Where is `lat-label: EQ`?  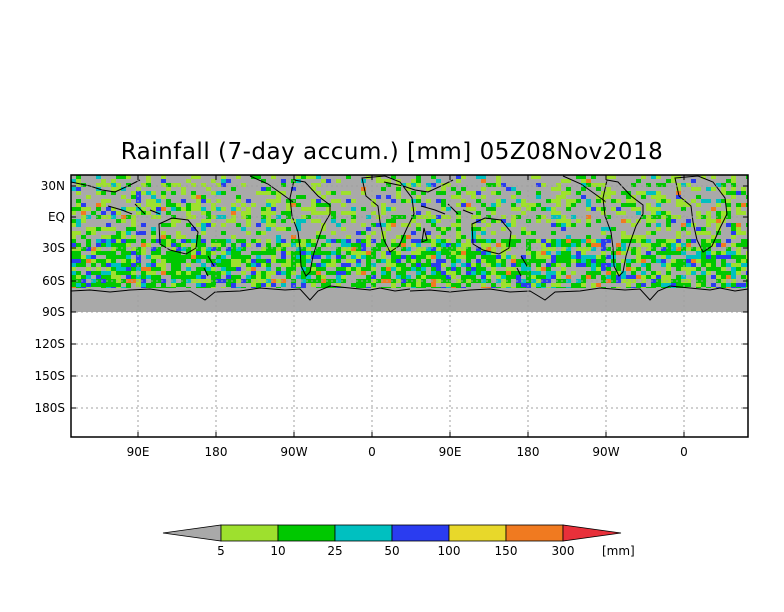 lat-label: EQ is located at coordinates (56, 217).